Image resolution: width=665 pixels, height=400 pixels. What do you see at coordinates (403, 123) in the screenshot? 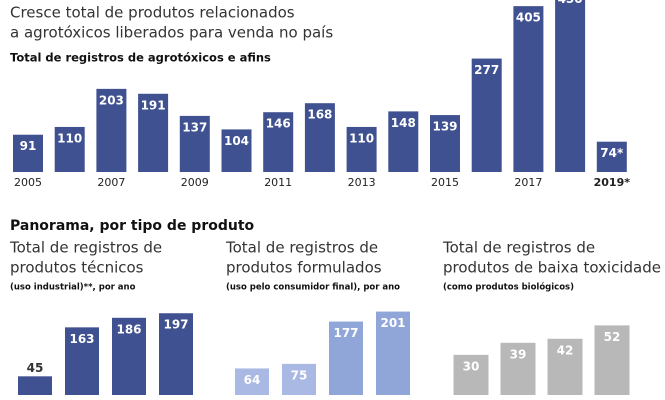
I see `value-label: 148` at bounding box center [403, 123].